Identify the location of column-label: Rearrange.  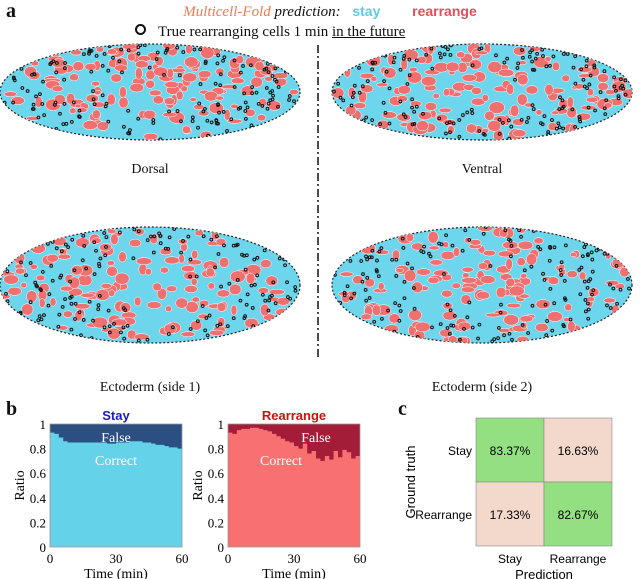
(578, 559).